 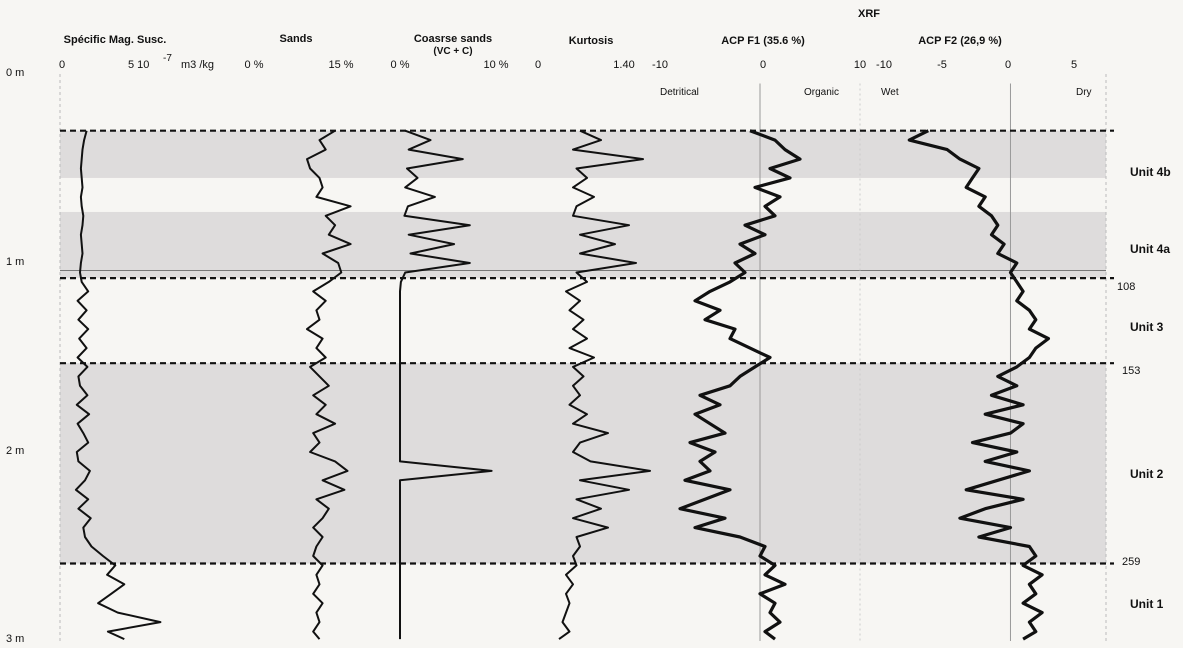 What do you see at coordinates (1147, 474) in the screenshot?
I see `unit-2-label: Unit 2` at bounding box center [1147, 474].